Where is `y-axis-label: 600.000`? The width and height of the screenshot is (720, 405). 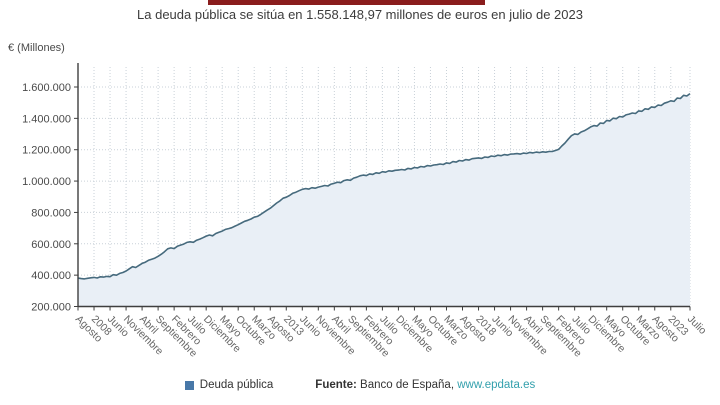
y-axis-label: 600.000 is located at coordinates (51, 245).